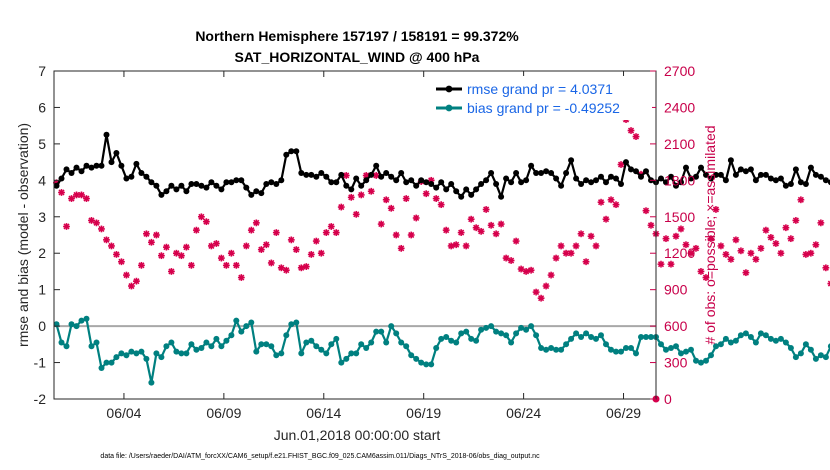 This screenshot has width=830, height=470. Describe the element at coordinates (42, 180) in the screenshot. I see `y-tick-label: 4` at that location.